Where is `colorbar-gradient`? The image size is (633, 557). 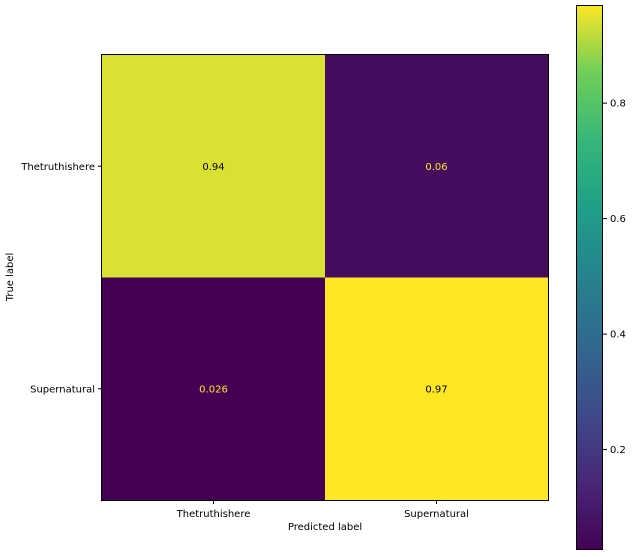
colorbar-gradient is located at coordinates (589, 277).